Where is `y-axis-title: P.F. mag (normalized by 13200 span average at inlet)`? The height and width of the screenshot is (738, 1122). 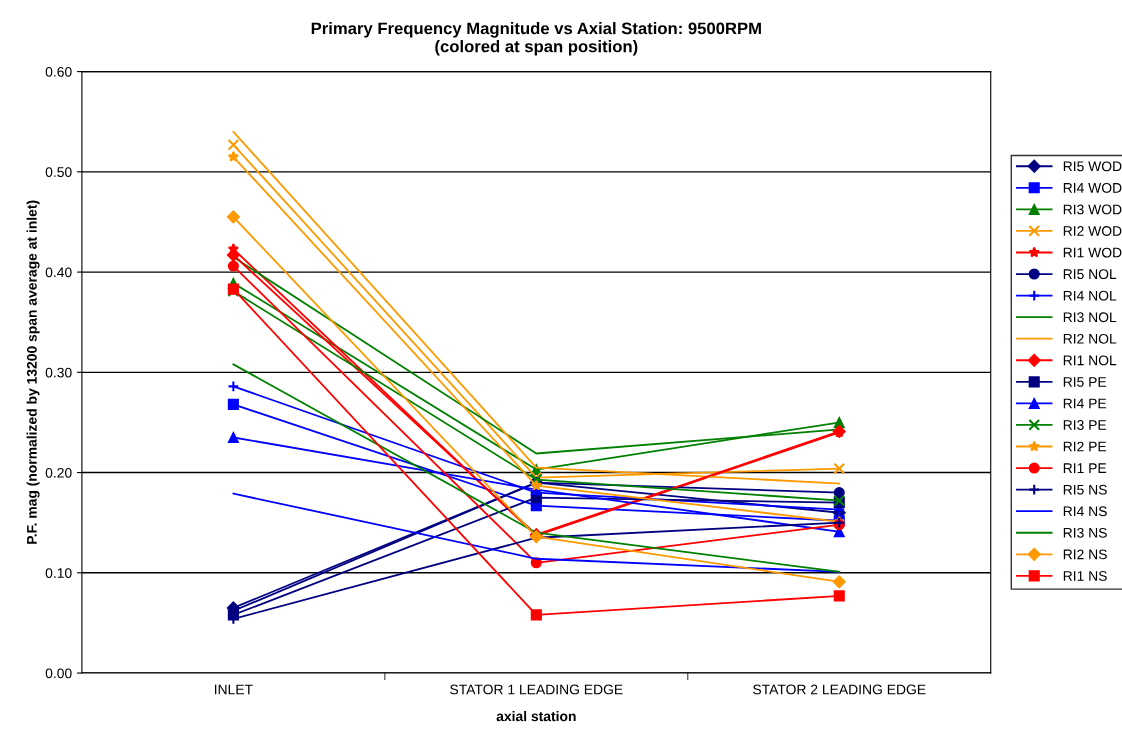 y-axis-title: P.F. mag (normalized by 13200 span average at inlet) is located at coordinates (33, 372).